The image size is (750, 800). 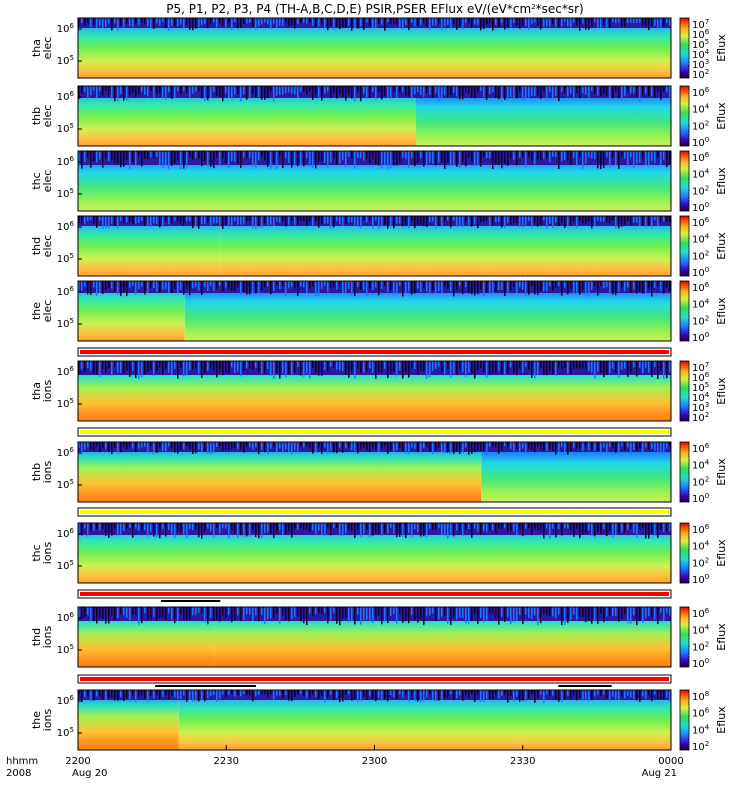 I want to click on colorbar-label: Eflux, so click(x=721, y=246).